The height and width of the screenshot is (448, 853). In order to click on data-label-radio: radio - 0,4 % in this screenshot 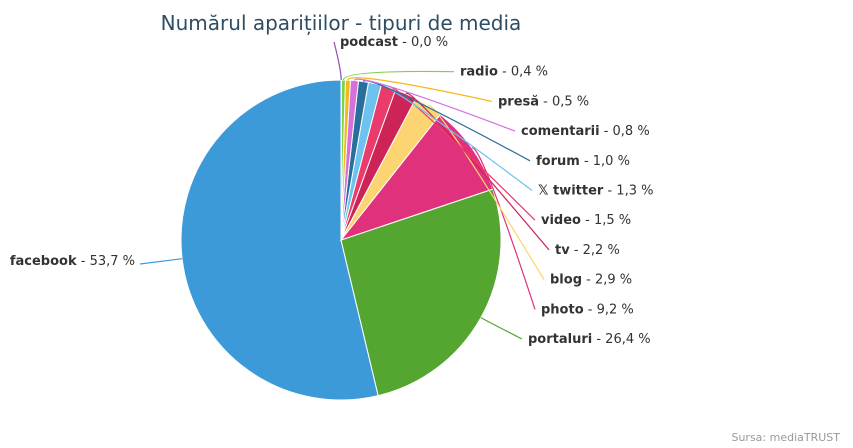, I will do `click(504, 72)`.